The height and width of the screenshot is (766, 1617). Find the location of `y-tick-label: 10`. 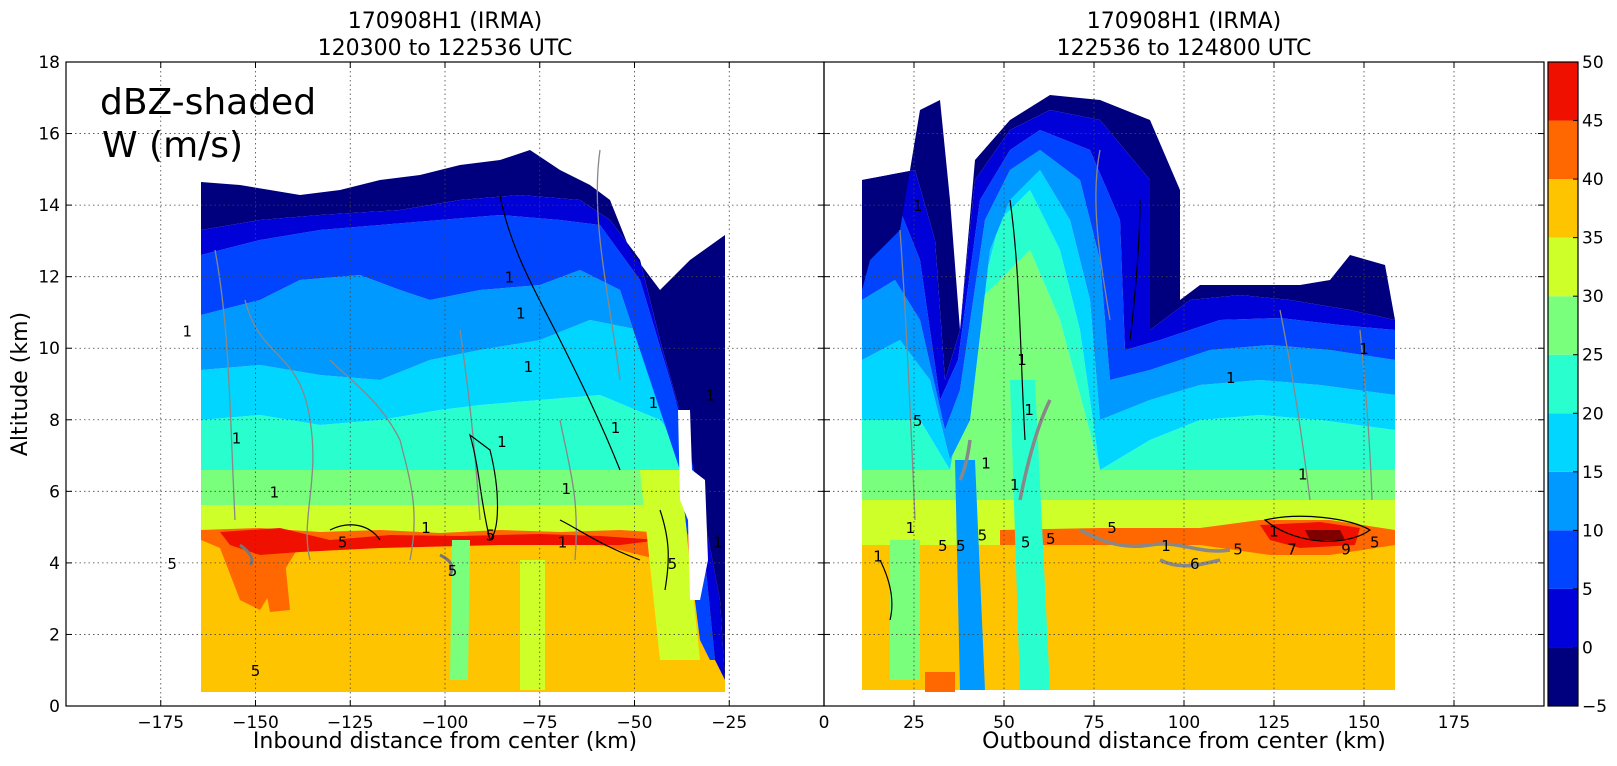

y-tick-label: 10 is located at coordinates (49, 349).